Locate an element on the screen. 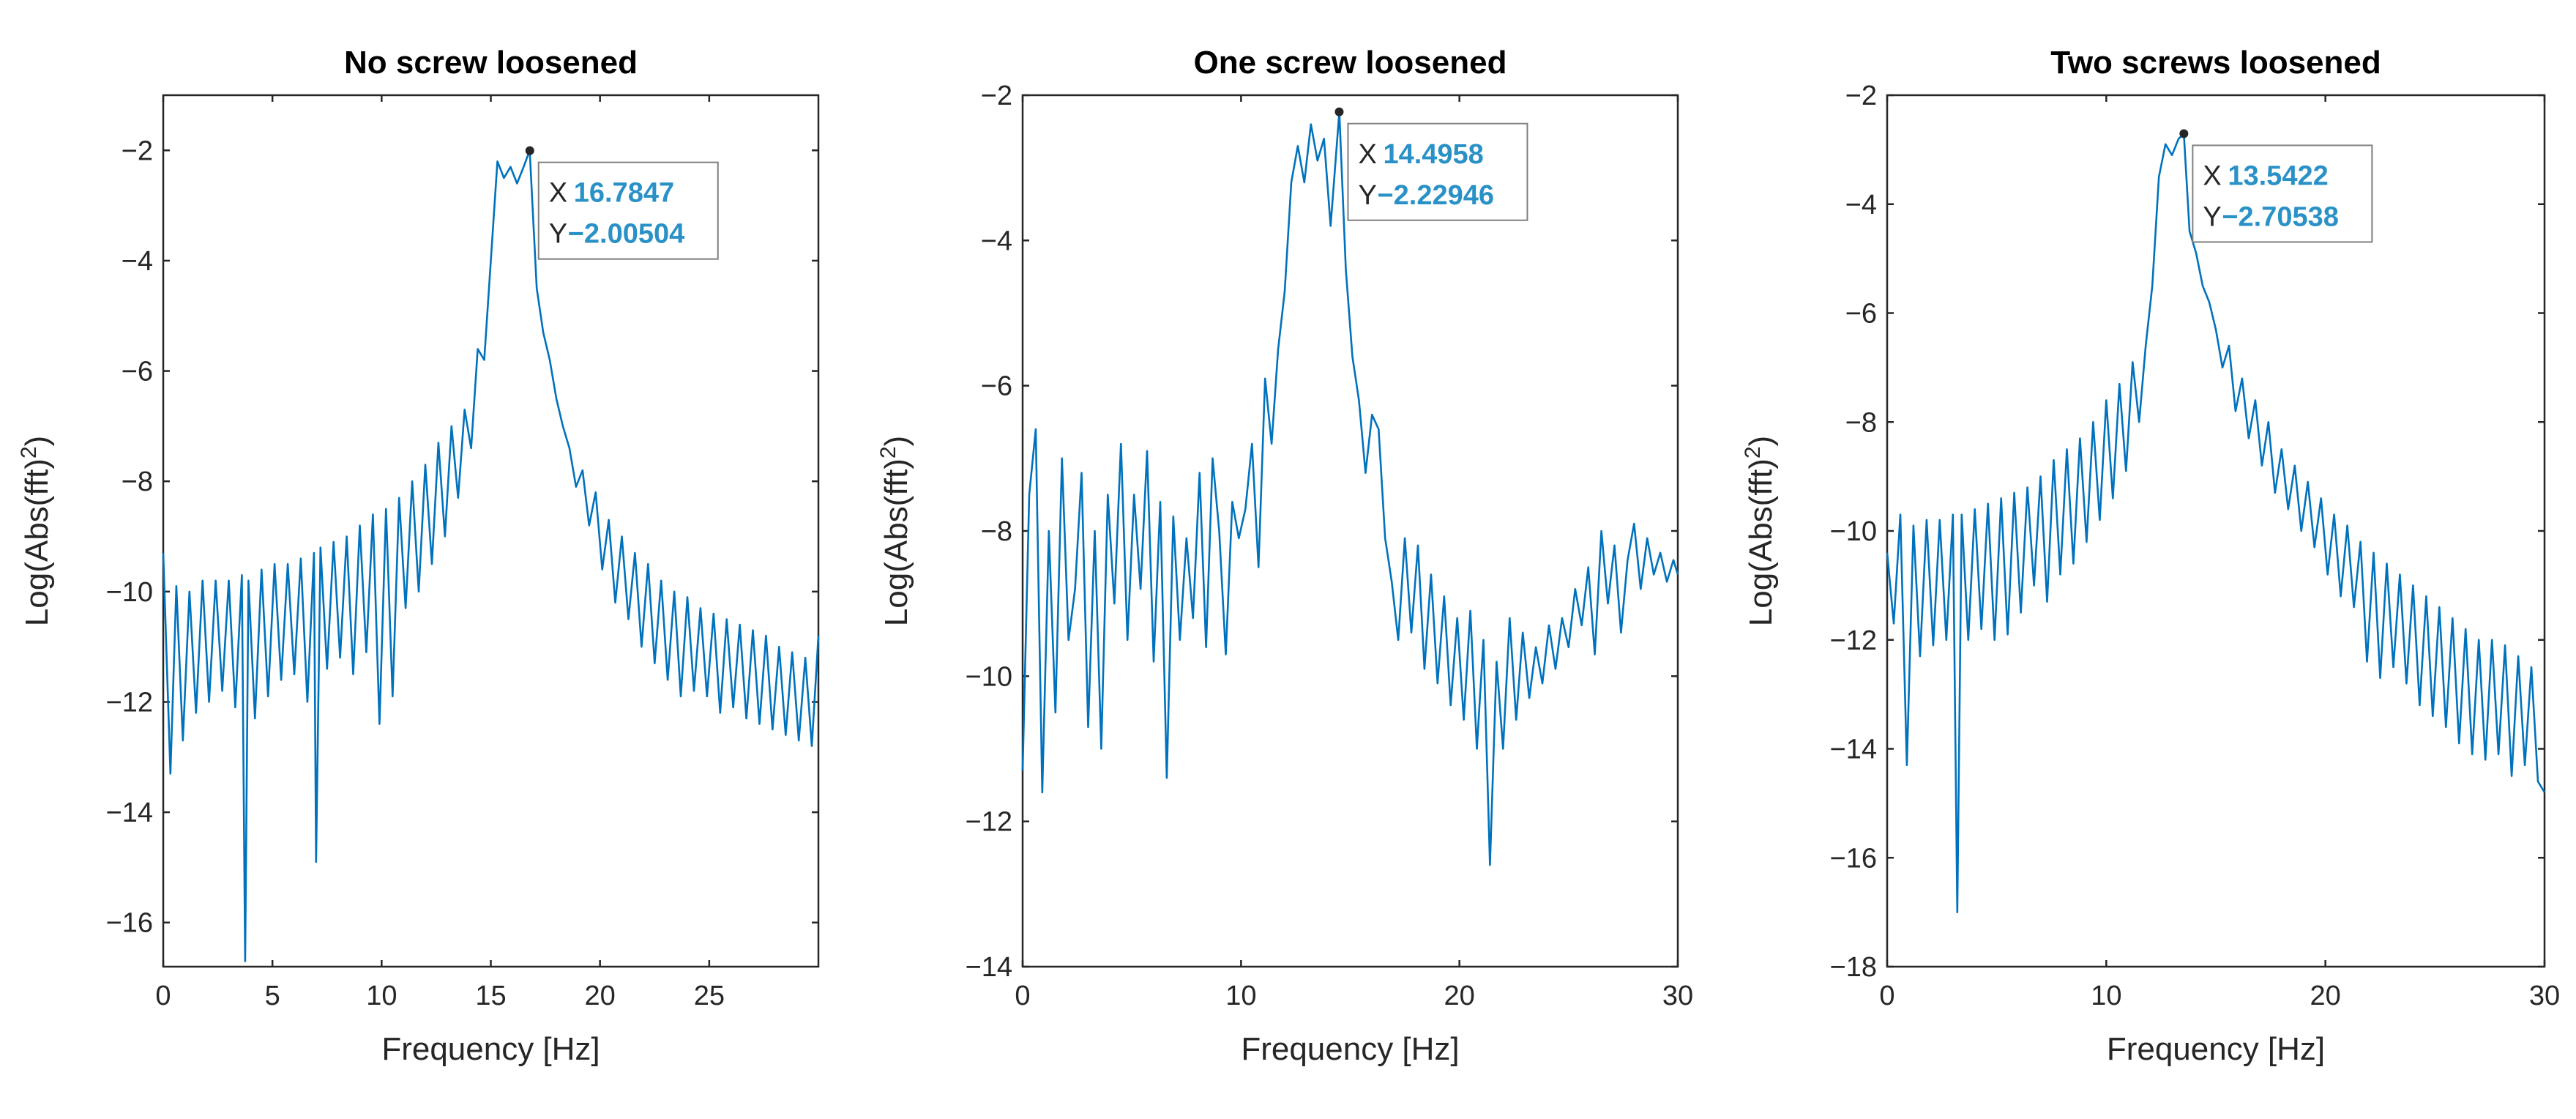 This screenshot has height=1119, width=2576. datatip-x-value: 16.7847 is located at coordinates (624, 193).